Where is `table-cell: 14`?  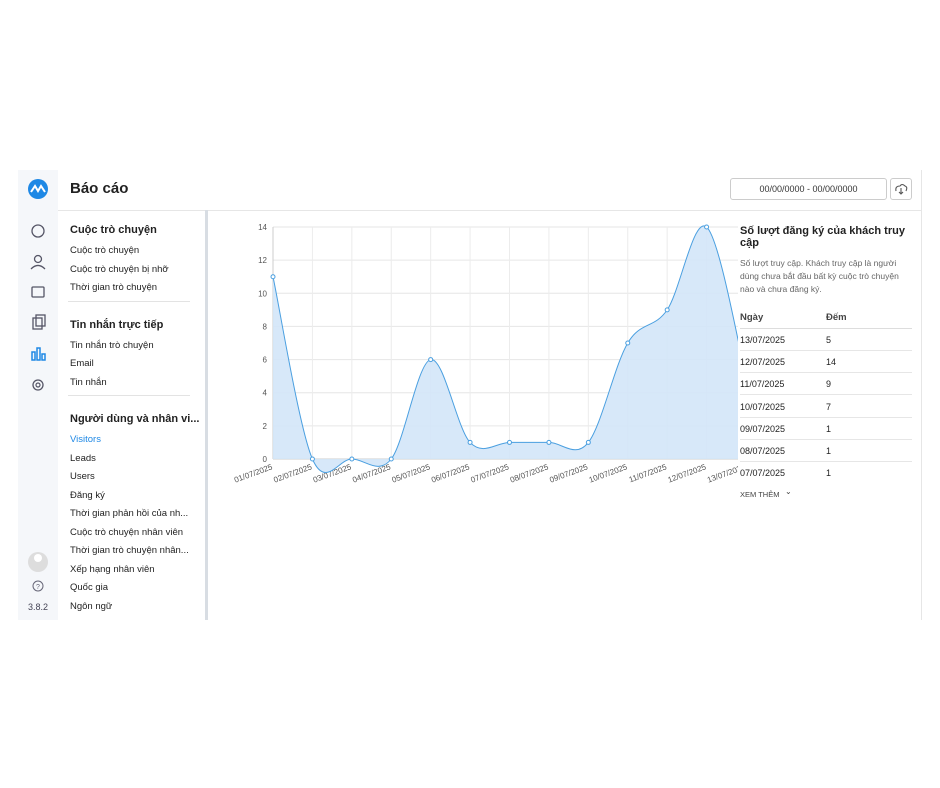
table-cell: 14 is located at coordinates (831, 362).